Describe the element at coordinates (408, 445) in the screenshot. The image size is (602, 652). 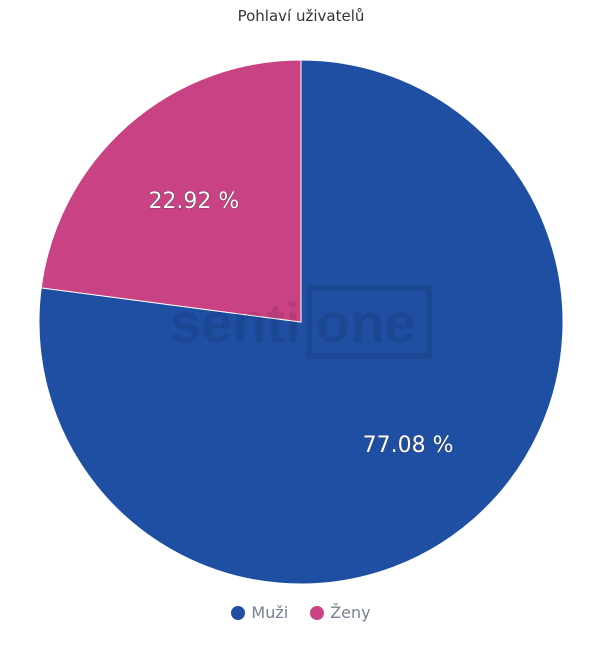
I see `data-label-0: 77.08 %` at that location.